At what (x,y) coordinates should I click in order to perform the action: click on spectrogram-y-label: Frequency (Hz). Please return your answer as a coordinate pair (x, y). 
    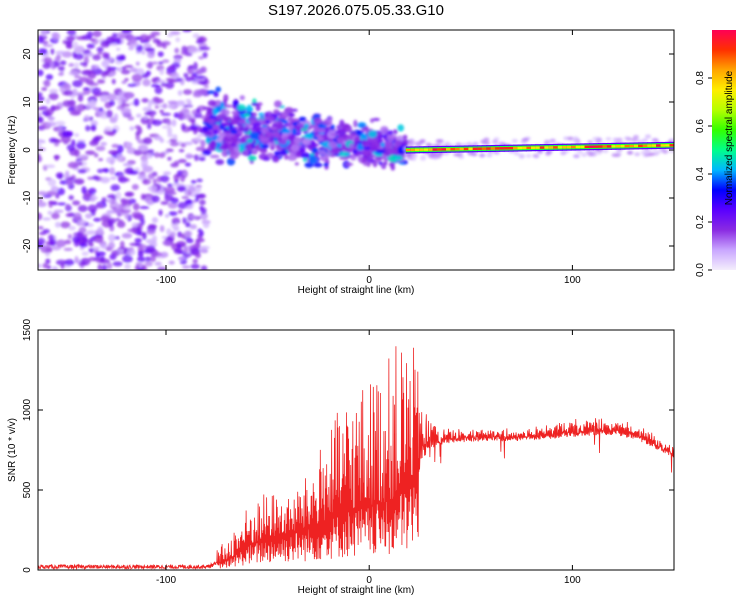
    Looking at the image, I should click on (12, 150).